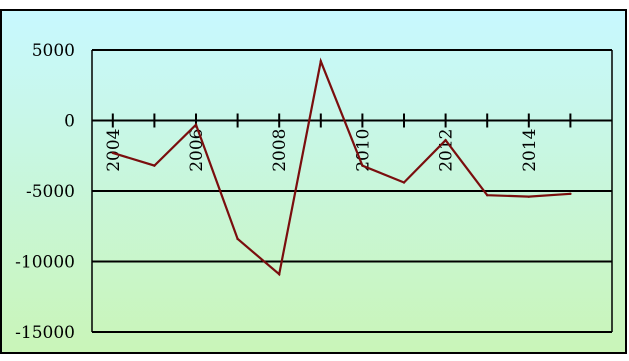 The width and height of the screenshot is (629, 361). Describe the element at coordinates (447, 150) in the screenshot. I see `x-tick-label: 2012` at that location.